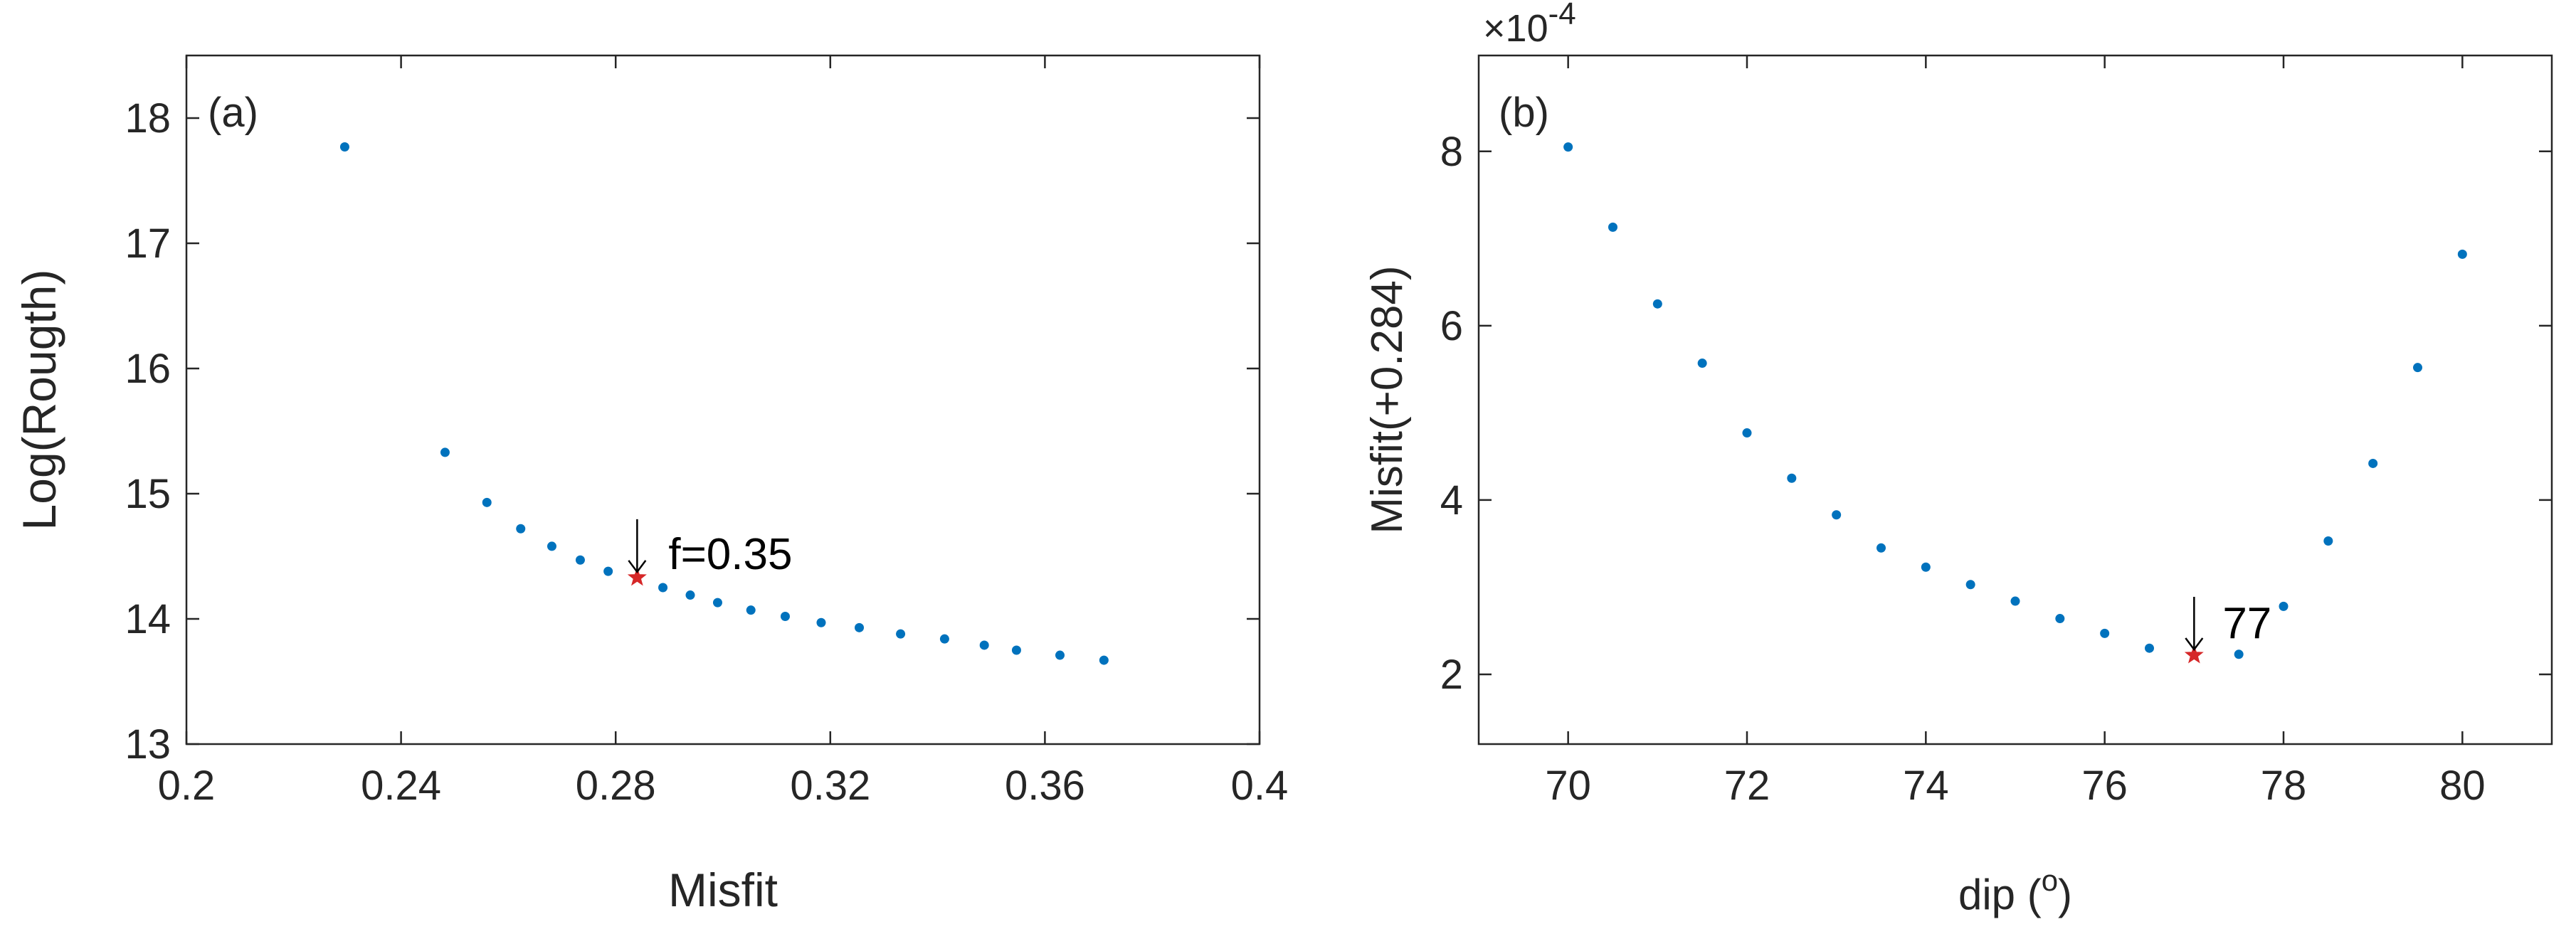 Image resolution: width=2576 pixels, height=939 pixels. I want to click on x-tick-label: 74, so click(1926, 786).